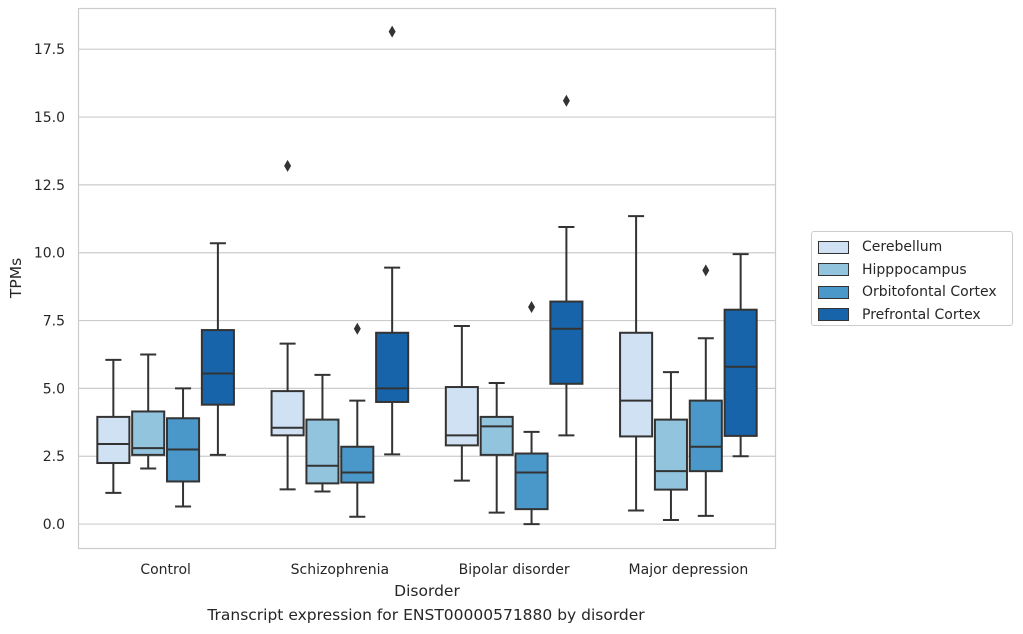  I want to click on y-tick-label: 12.5, so click(49, 186).